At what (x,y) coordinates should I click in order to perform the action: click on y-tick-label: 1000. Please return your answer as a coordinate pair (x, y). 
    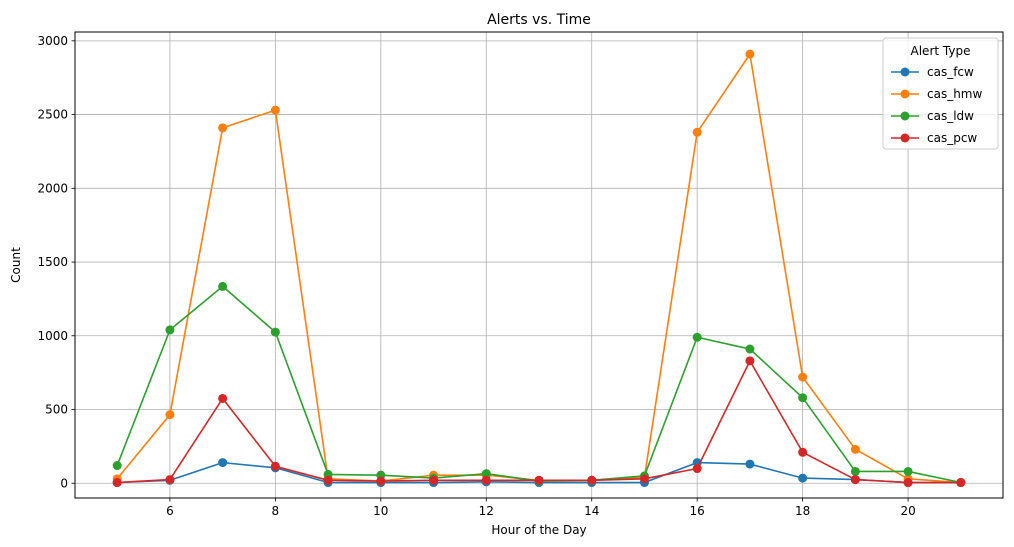
    Looking at the image, I should click on (52, 336).